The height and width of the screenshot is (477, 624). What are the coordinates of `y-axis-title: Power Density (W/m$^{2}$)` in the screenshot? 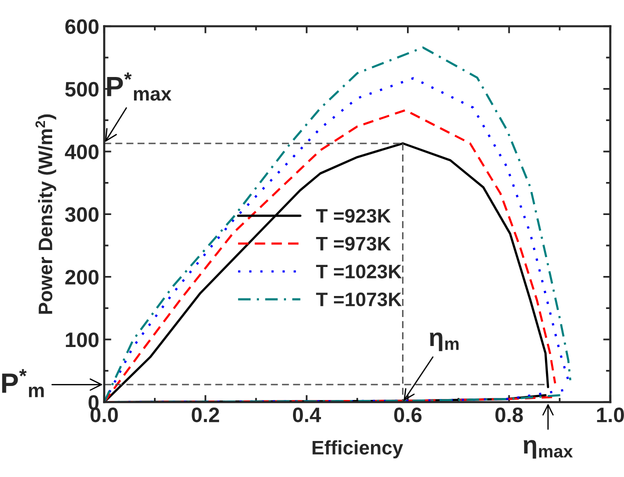 It's located at (45, 214).